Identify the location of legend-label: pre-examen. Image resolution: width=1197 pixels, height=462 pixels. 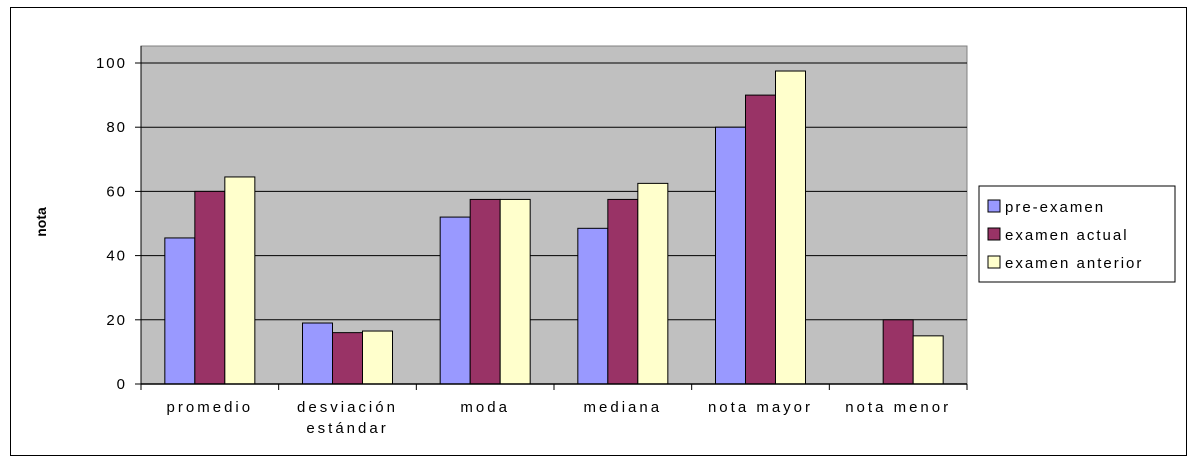
(1055, 207).